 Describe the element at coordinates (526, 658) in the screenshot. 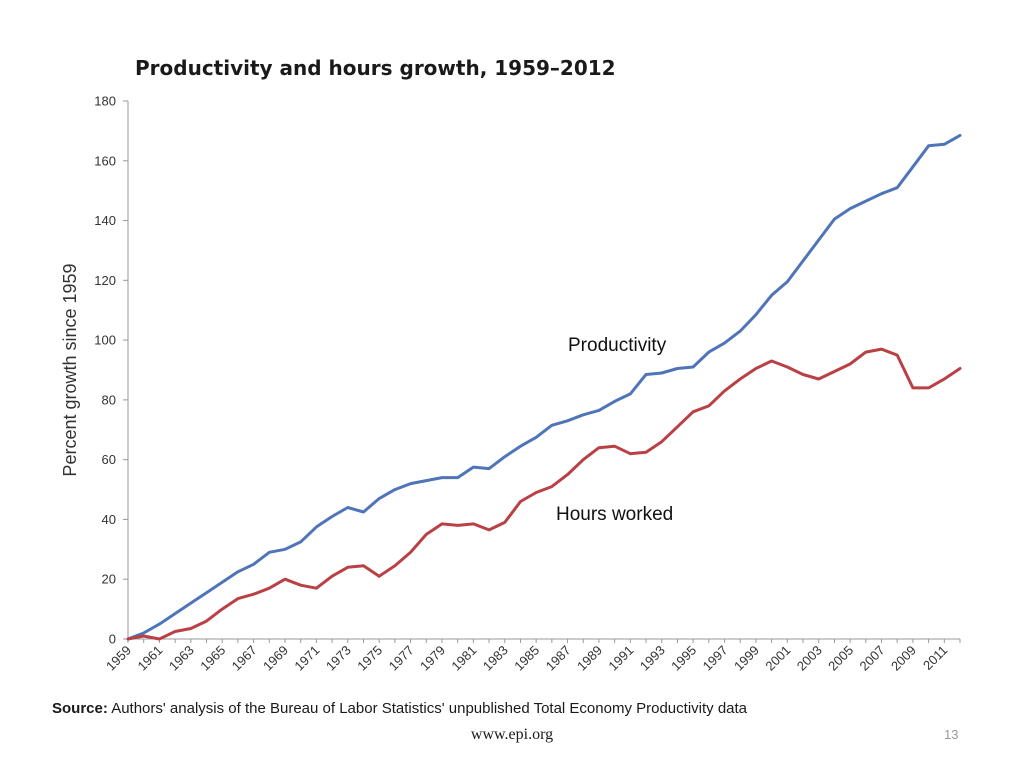

I see `x-tick-label: 1985` at that location.